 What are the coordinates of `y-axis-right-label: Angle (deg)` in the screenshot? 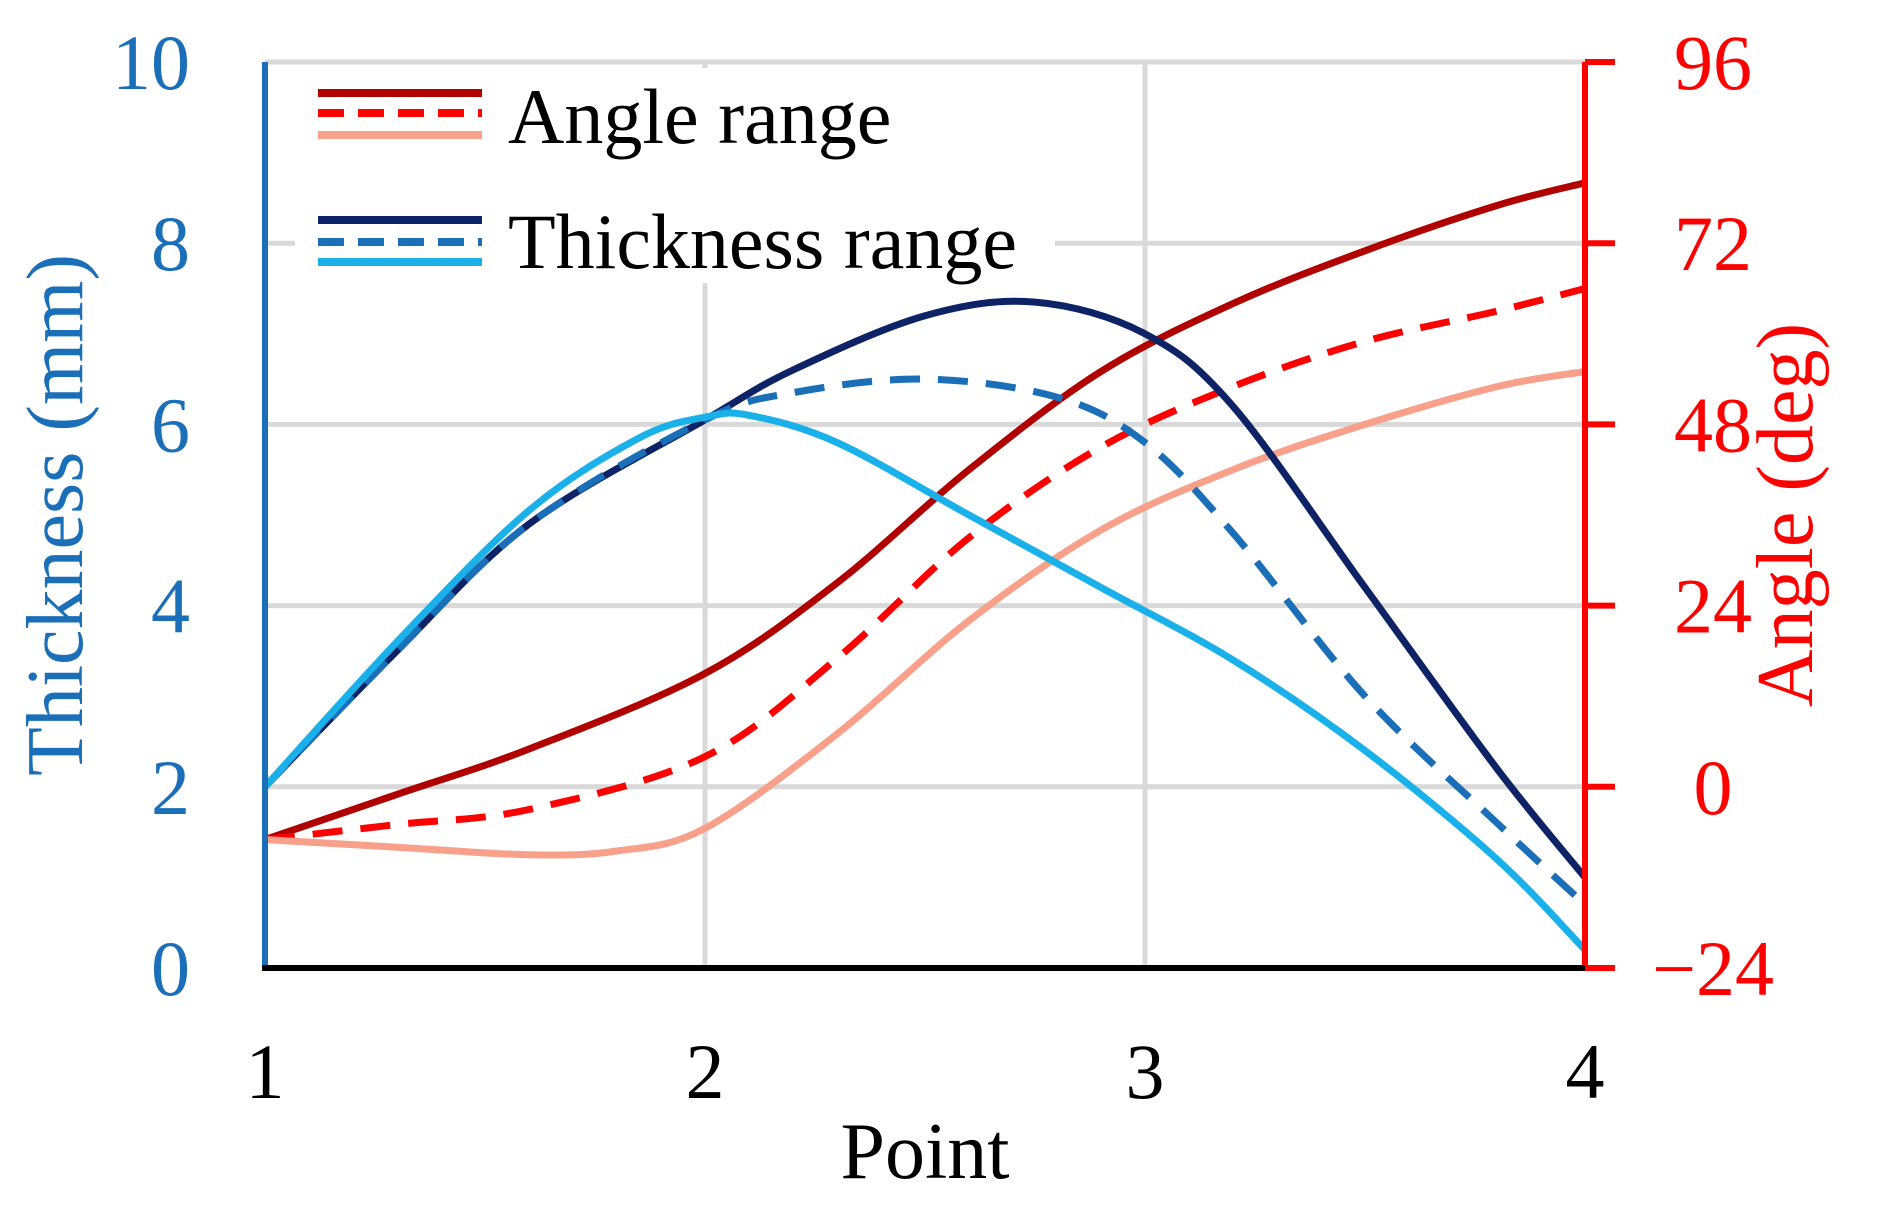 It's located at (1786, 515).